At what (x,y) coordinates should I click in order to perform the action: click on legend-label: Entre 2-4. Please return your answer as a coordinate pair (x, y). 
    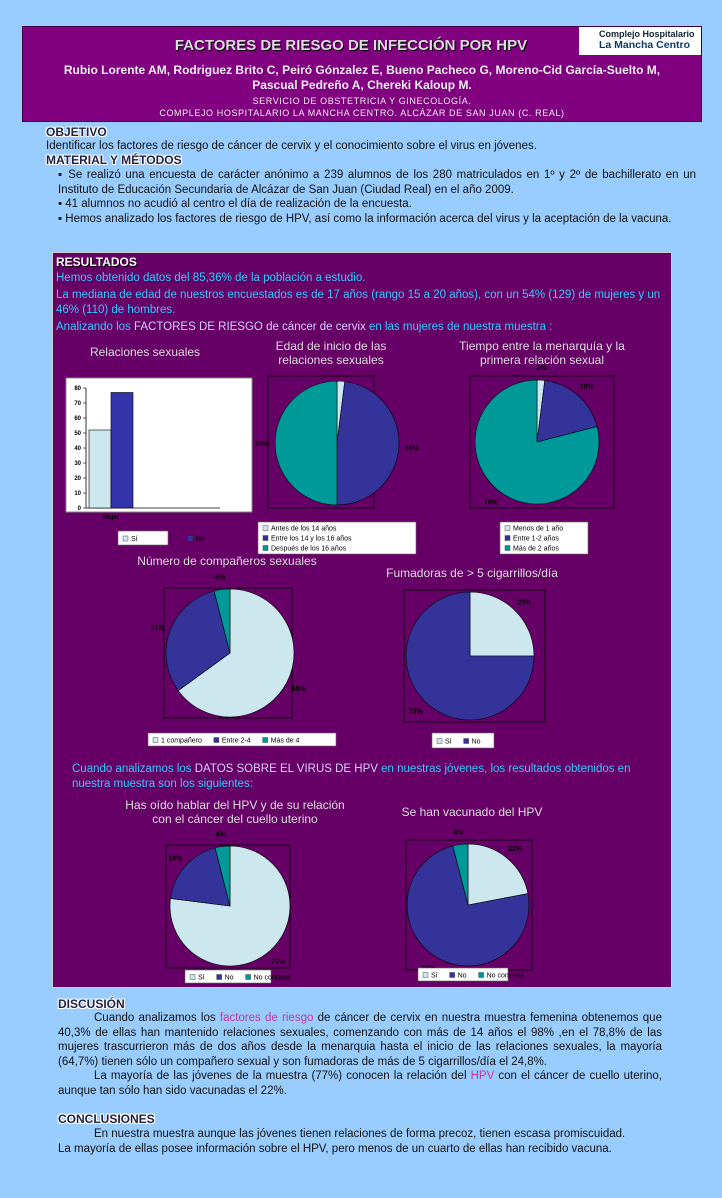
    Looking at the image, I should click on (236, 741).